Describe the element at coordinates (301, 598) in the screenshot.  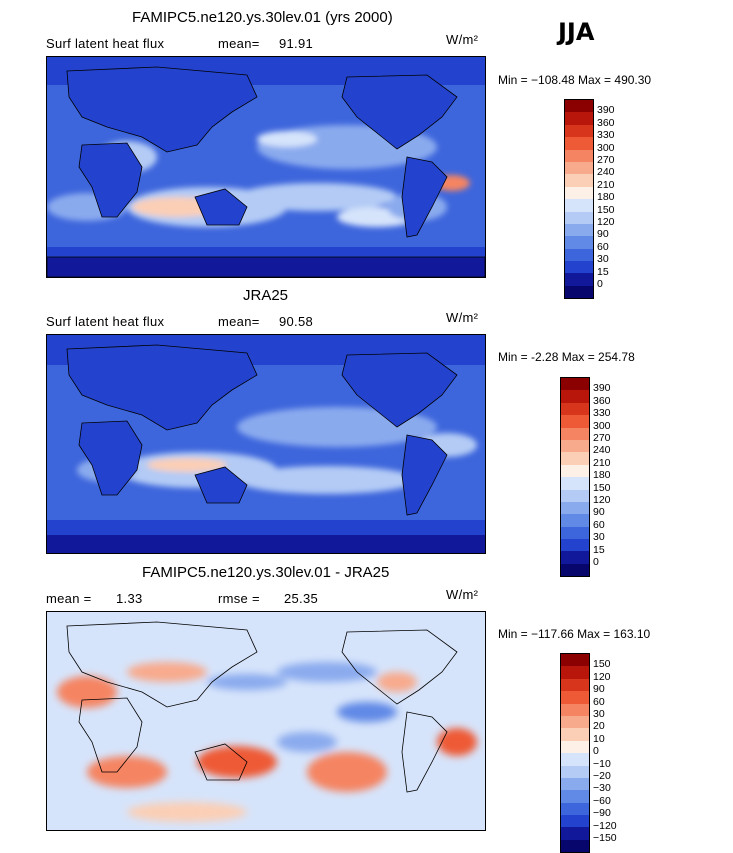
I see `rmse-value: 25.35` at that location.